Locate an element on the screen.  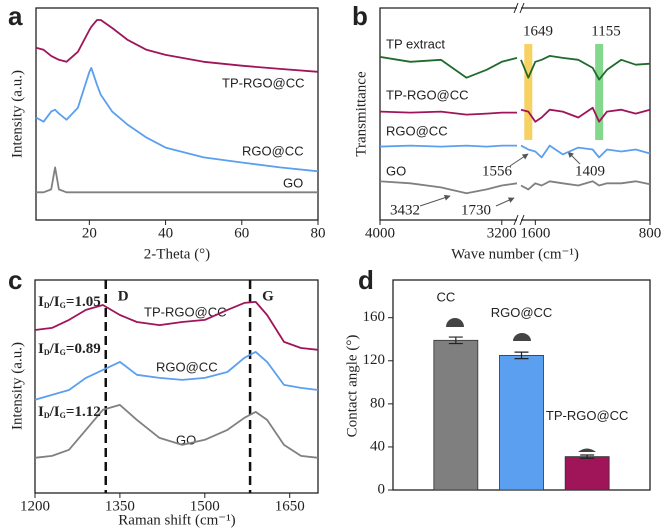
peak-label: G is located at coordinates (268, 296).